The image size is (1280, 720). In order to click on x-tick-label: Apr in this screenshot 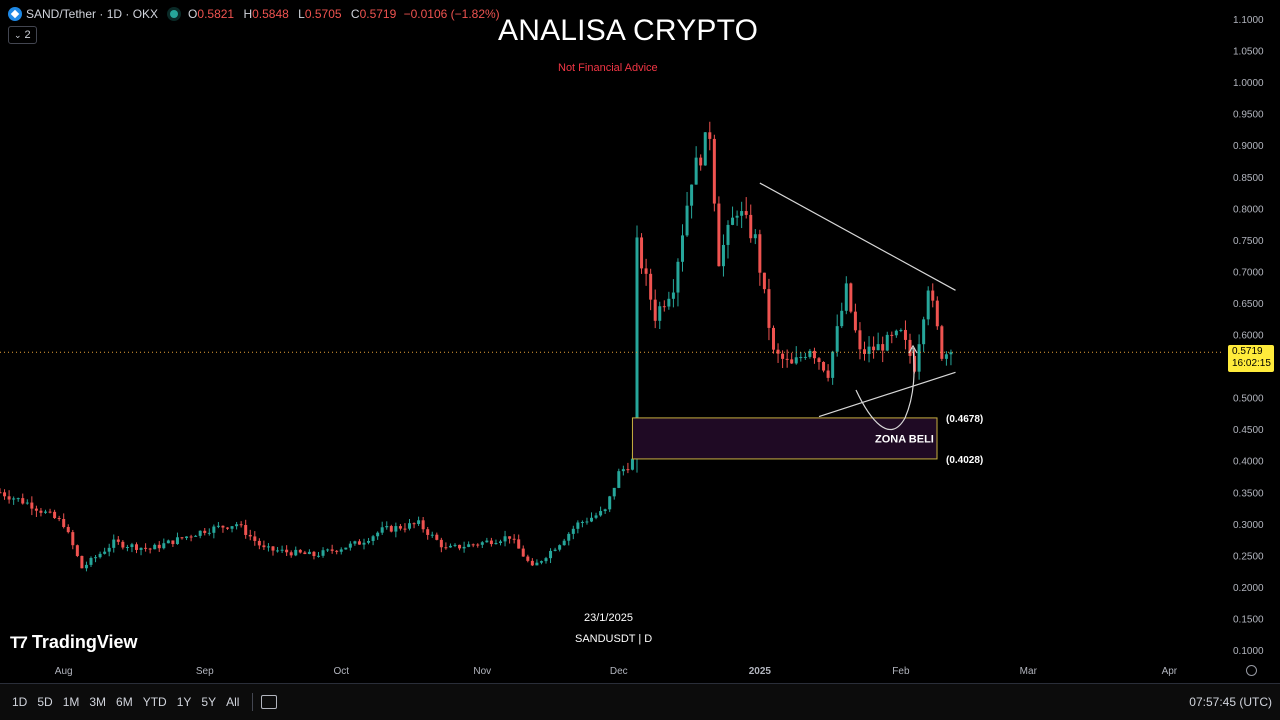, I will do `click(1170, 671)`.